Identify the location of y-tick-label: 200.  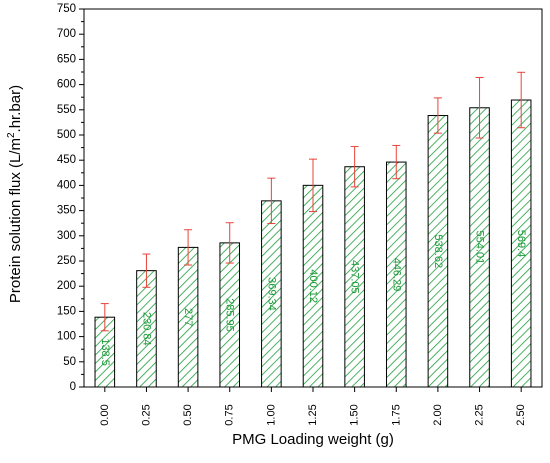
(66, 286).